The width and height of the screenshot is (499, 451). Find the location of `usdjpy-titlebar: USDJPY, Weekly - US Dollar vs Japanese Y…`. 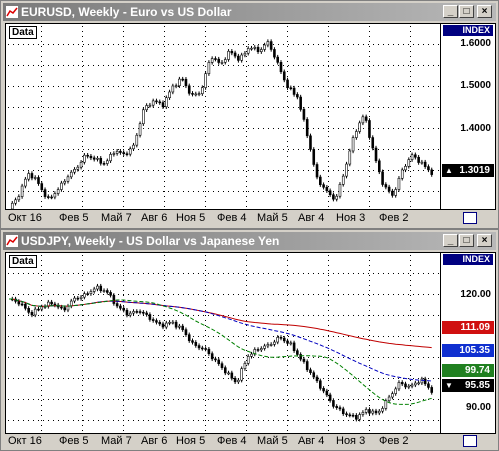

usdjpy-titlebar: USDJPY, Weekly - US Dollar vs Japanese Y… is located at coordinates (249, 241).